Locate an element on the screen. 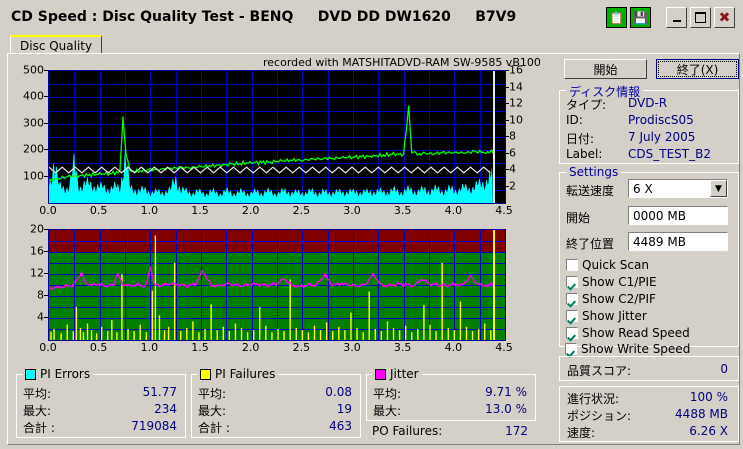  pi-failures-stats: PI Failures 平均: 0.08 最大: 19 合計 : 463 is located at coordinates (276, 402).